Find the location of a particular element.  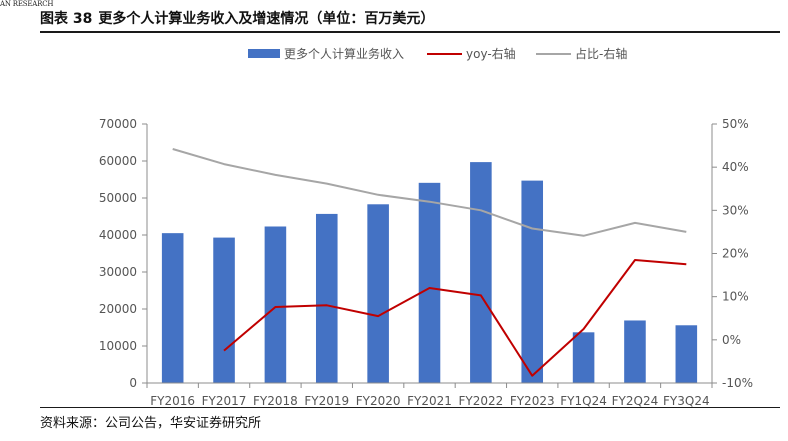

x-tick-label: FY2019 is located at coordinates (326, 401).